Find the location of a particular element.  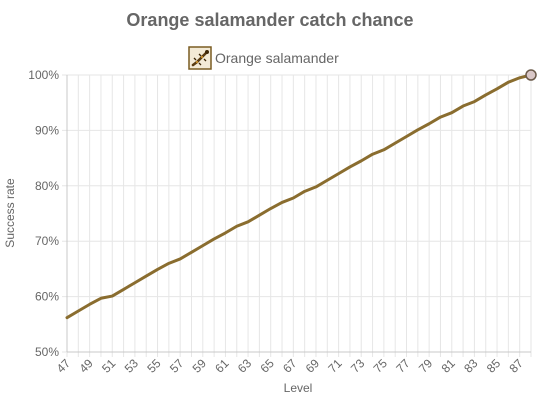

y-axis-label: Success rate is located at coordinates (10, 213).